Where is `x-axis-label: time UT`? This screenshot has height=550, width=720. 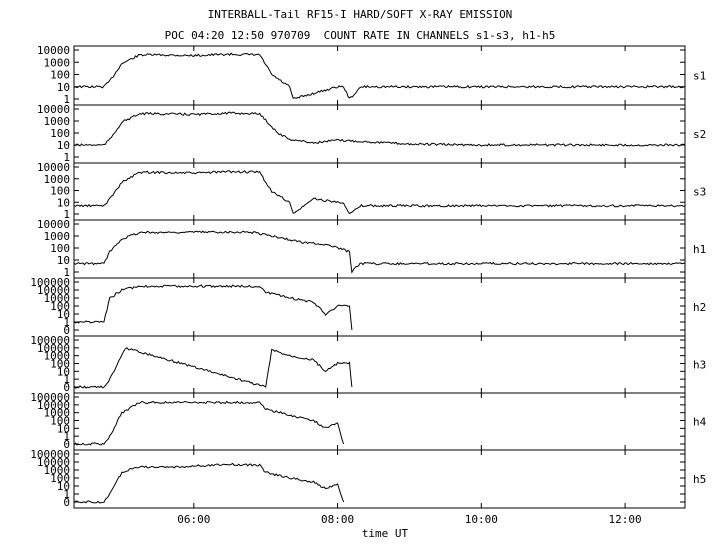
x-axis-label: time UT is located at coordinates (385, 533).